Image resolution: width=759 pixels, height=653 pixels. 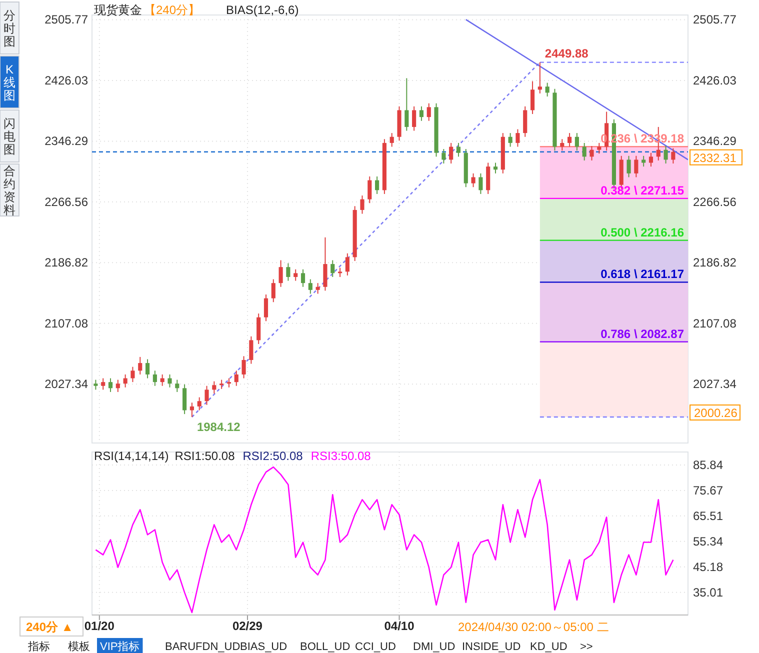 I want to click on y-tick-label: 2186.82, so click(x=66, y=263).